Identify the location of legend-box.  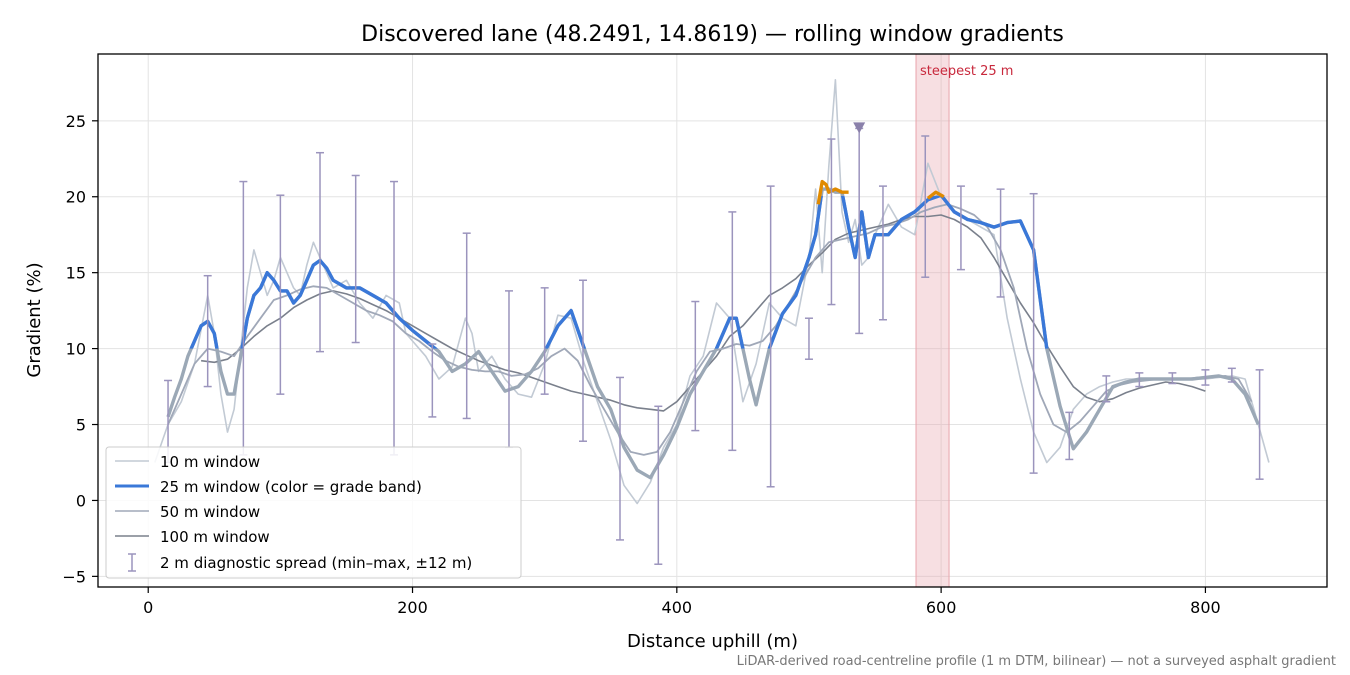
(313, 512).